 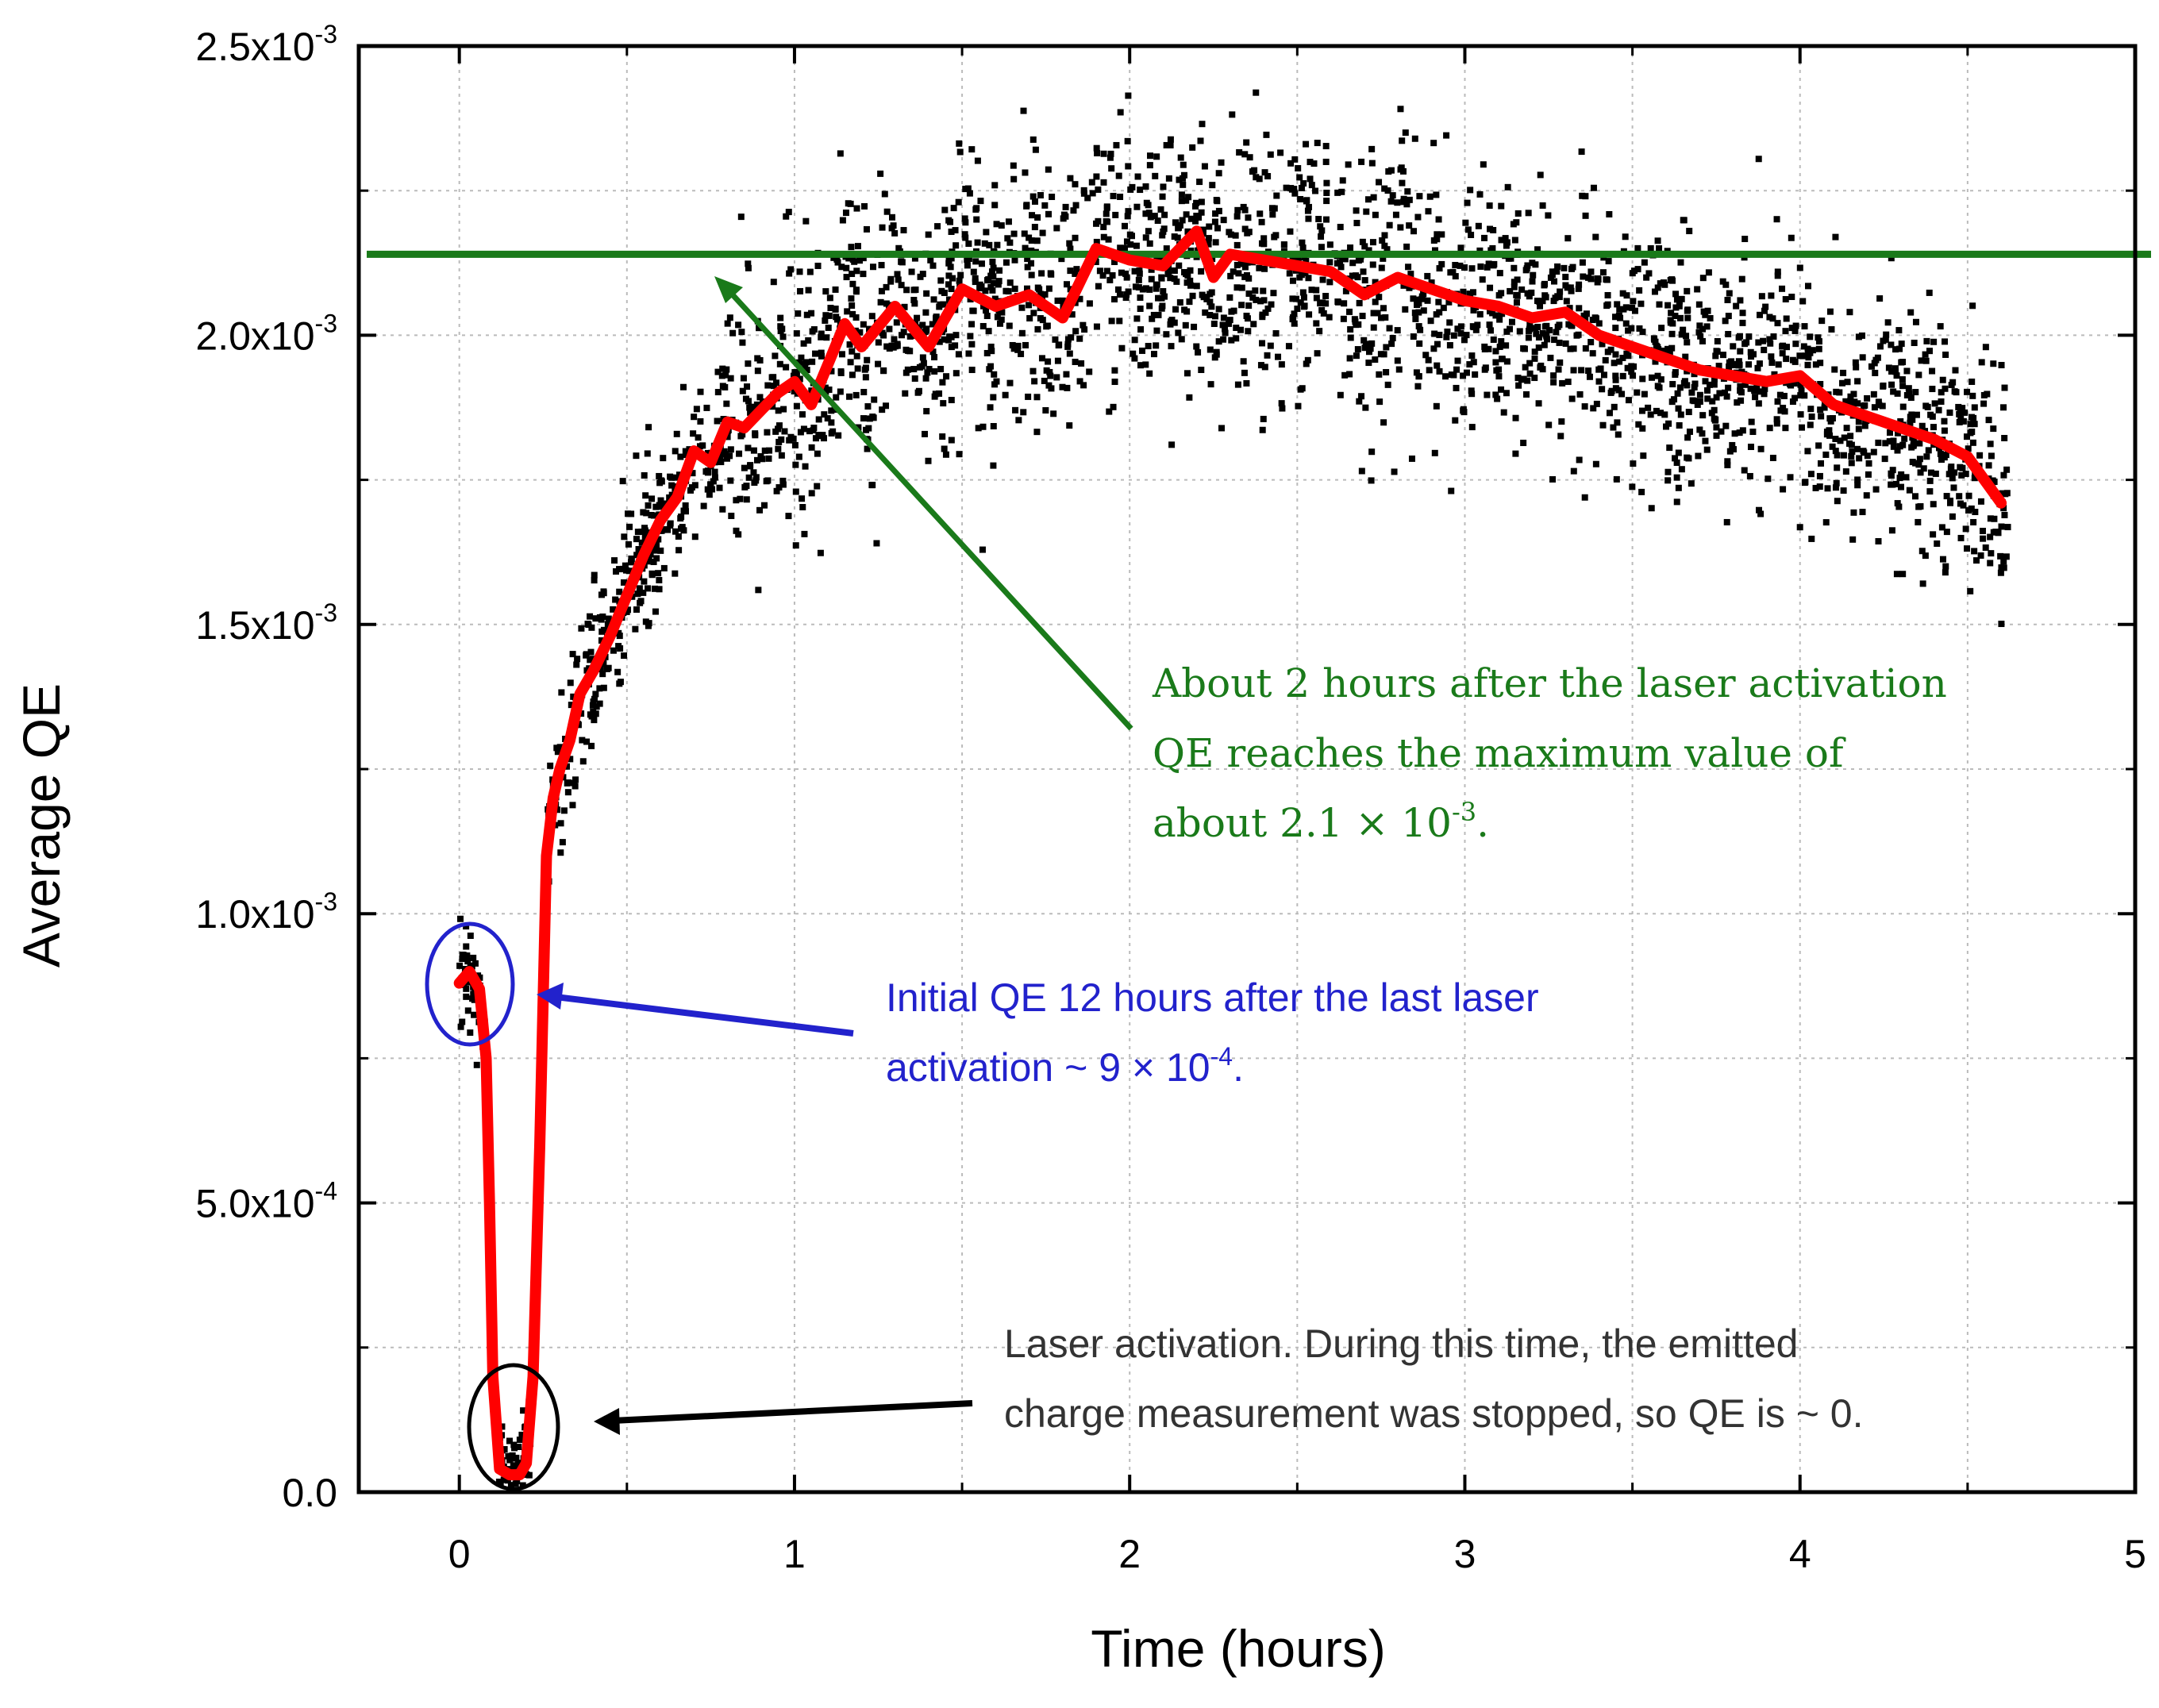 What do you see at coordinates (1465, 1554) in the screenshot?
I see `x-tick-label: 3` at bounding box center [1465, 1554].